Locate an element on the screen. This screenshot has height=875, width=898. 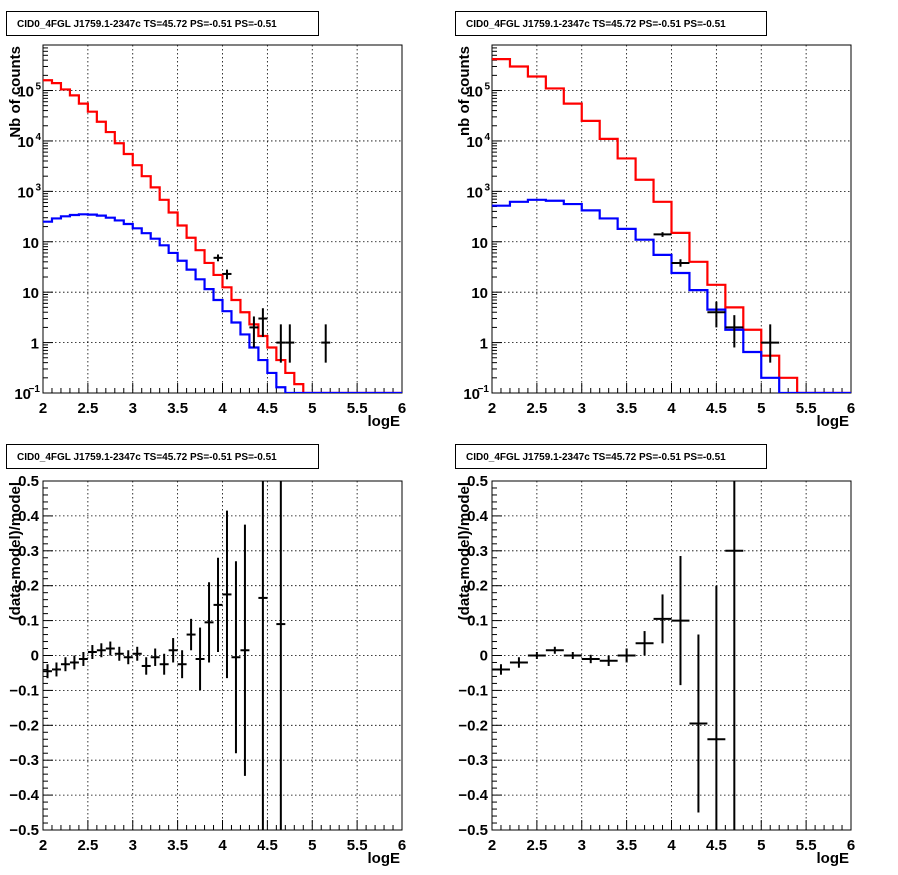
y-tick-label: 0.4 is located at coordinates (478, 516).